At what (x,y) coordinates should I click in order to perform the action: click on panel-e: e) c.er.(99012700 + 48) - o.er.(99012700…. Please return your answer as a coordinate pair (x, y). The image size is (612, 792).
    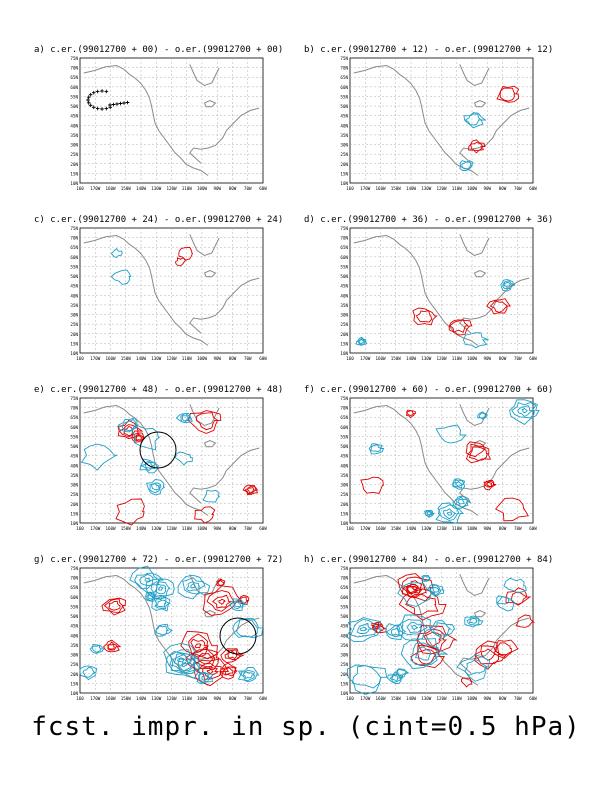
    Looking at the image, I should click on (158, 458).